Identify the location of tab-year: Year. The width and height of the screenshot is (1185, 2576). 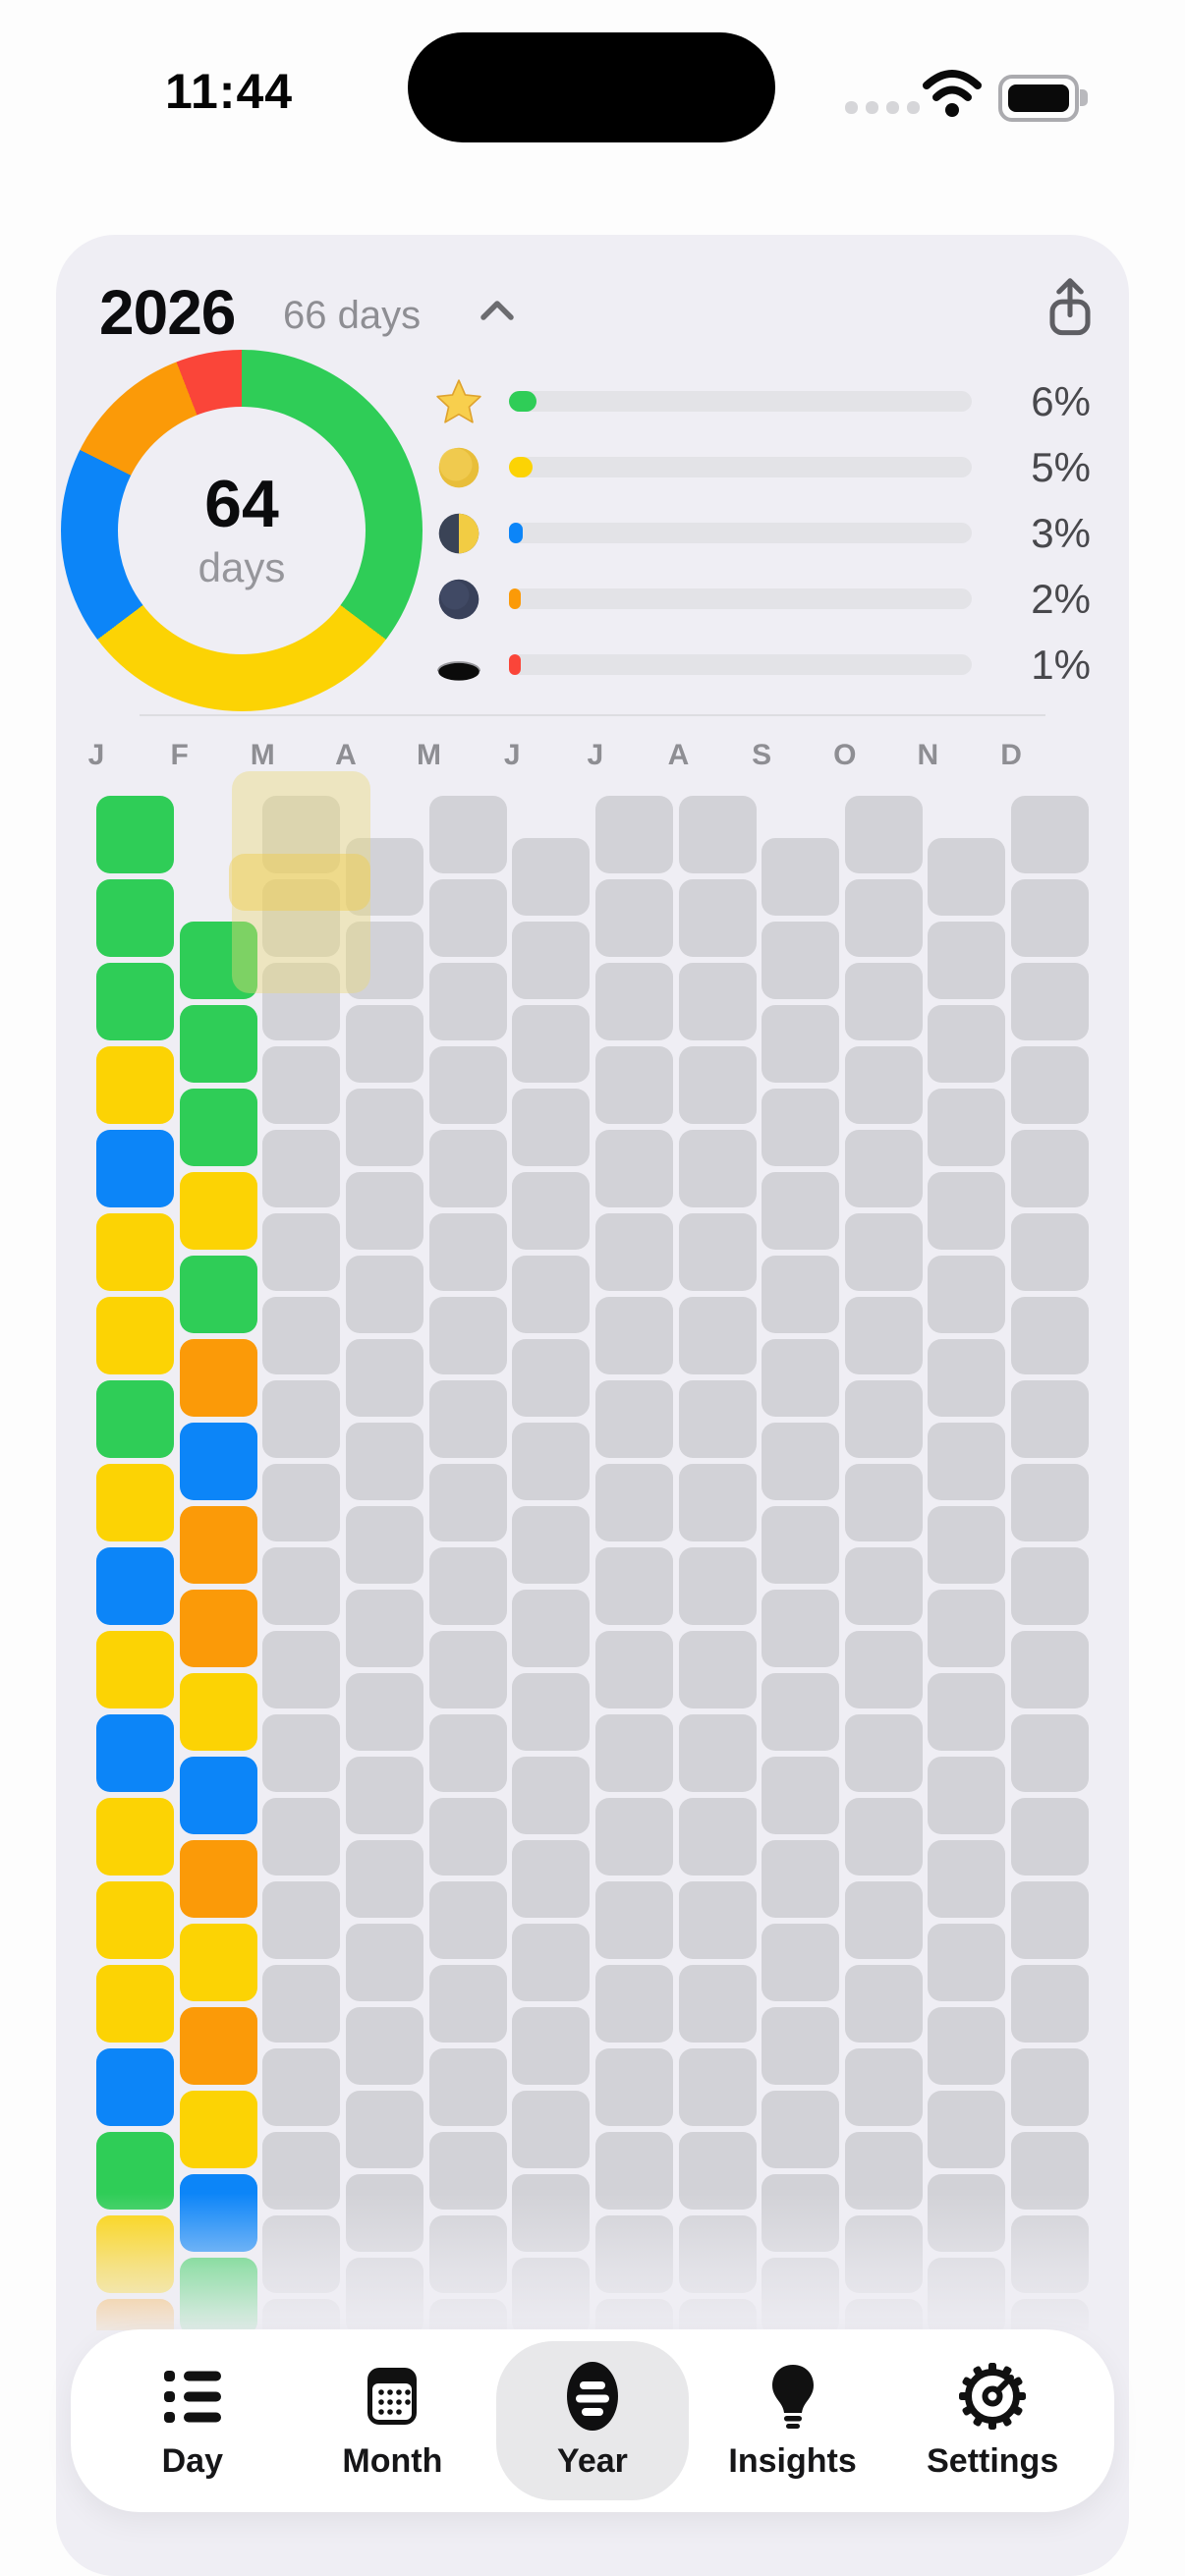
(592, 2420).